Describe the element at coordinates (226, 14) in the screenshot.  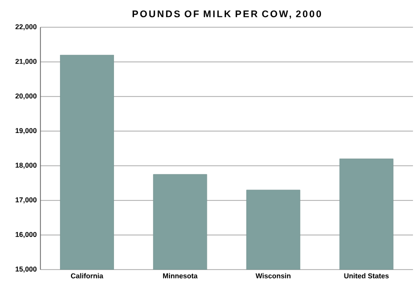
I see `chart-title: POUNDS OF MILK PER COW, 2000` at that location.